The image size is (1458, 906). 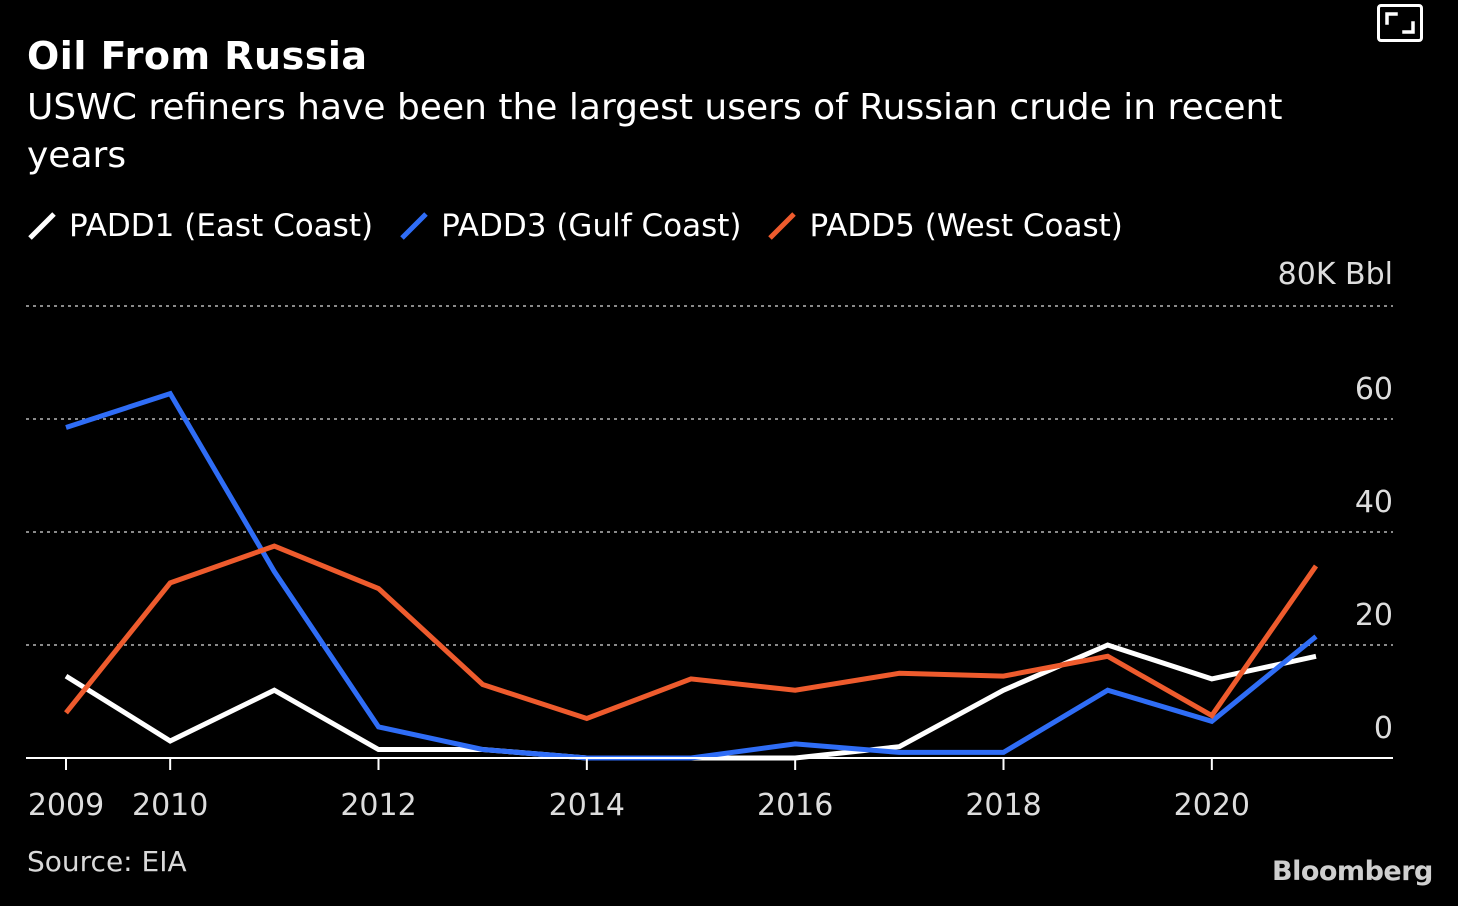 What do you see at coordinates (1212, 805) in the screenshot?
I see `x-tick-label-2020: 2020` at bounding box center [1212, 805].